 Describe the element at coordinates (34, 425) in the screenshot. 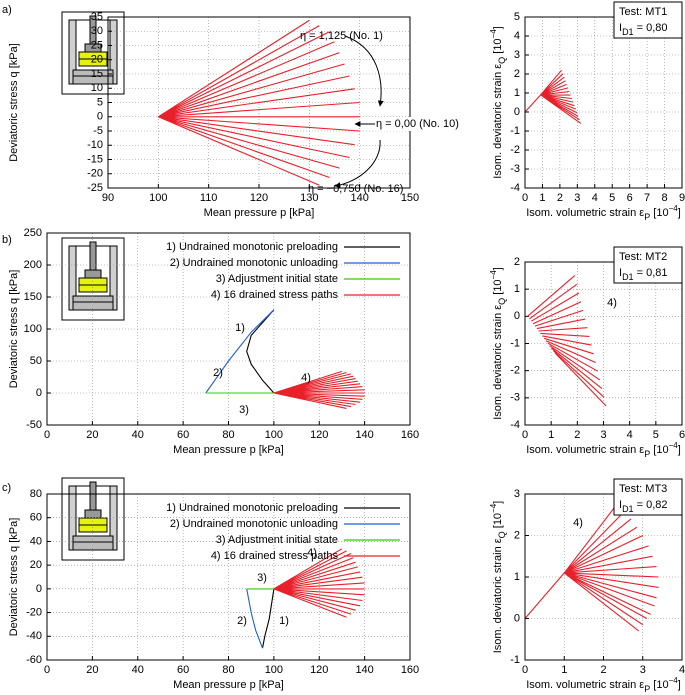

I see `y-tick-label: -50` at that location.